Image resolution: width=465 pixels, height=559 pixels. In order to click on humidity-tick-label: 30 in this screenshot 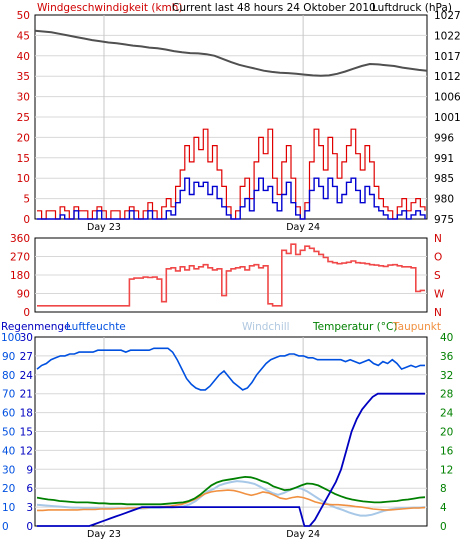, I will do `click(8, 470)`.